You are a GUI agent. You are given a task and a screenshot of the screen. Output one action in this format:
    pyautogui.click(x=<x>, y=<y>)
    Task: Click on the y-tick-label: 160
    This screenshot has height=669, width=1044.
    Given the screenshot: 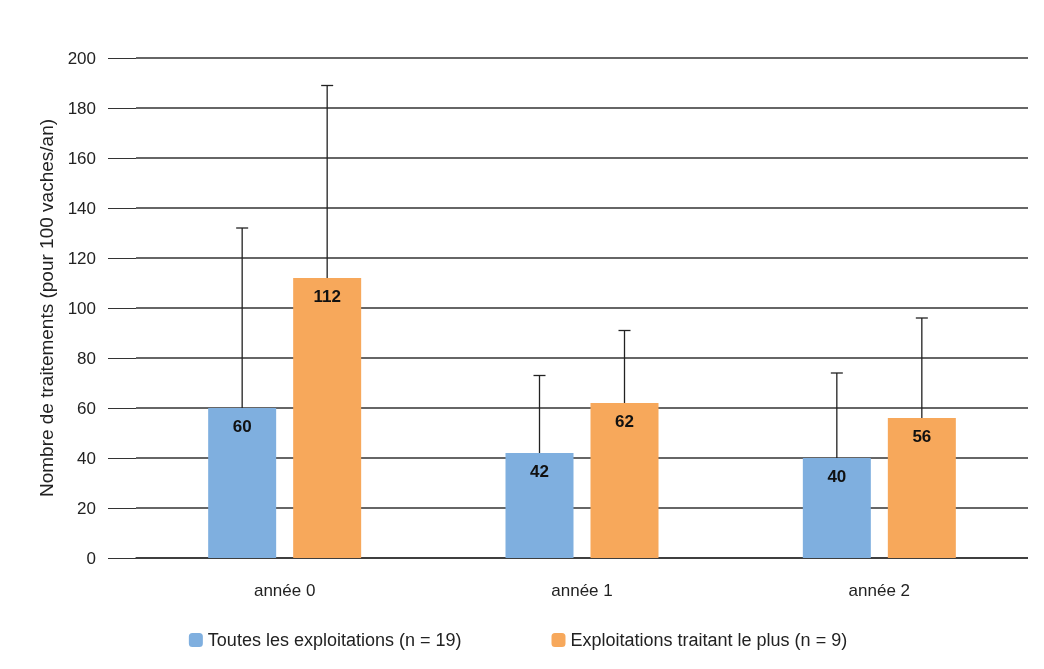 What is the action you would take?
    pyautogui.click(x=81, y=158)
    